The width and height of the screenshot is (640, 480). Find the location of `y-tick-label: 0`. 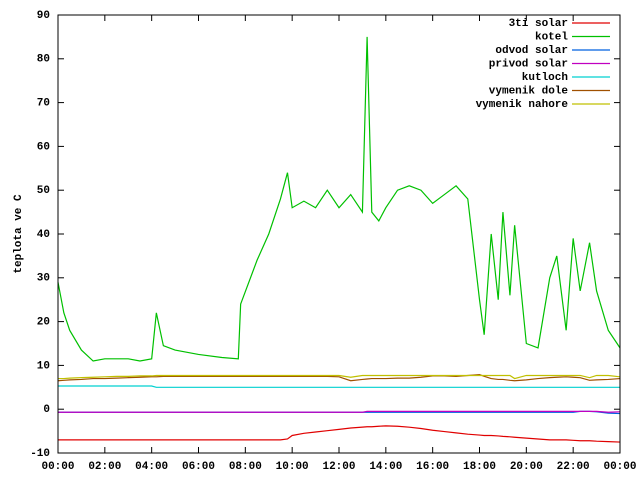

y-tick-label: 0 is located at coordinates (46, 410).